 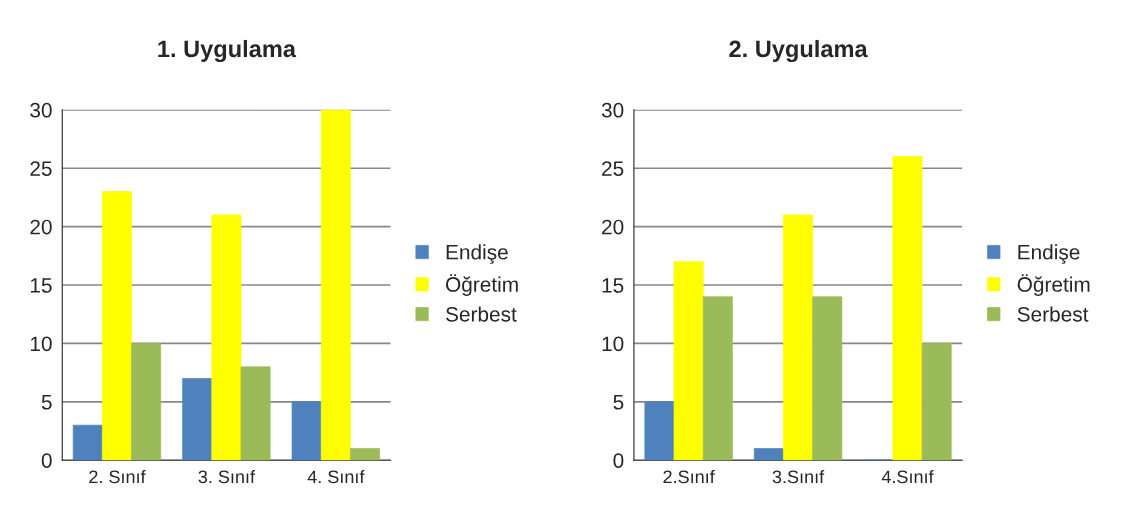 I want to click on x-tick-label: 3. Sınıf, so click(x=227, y=476).